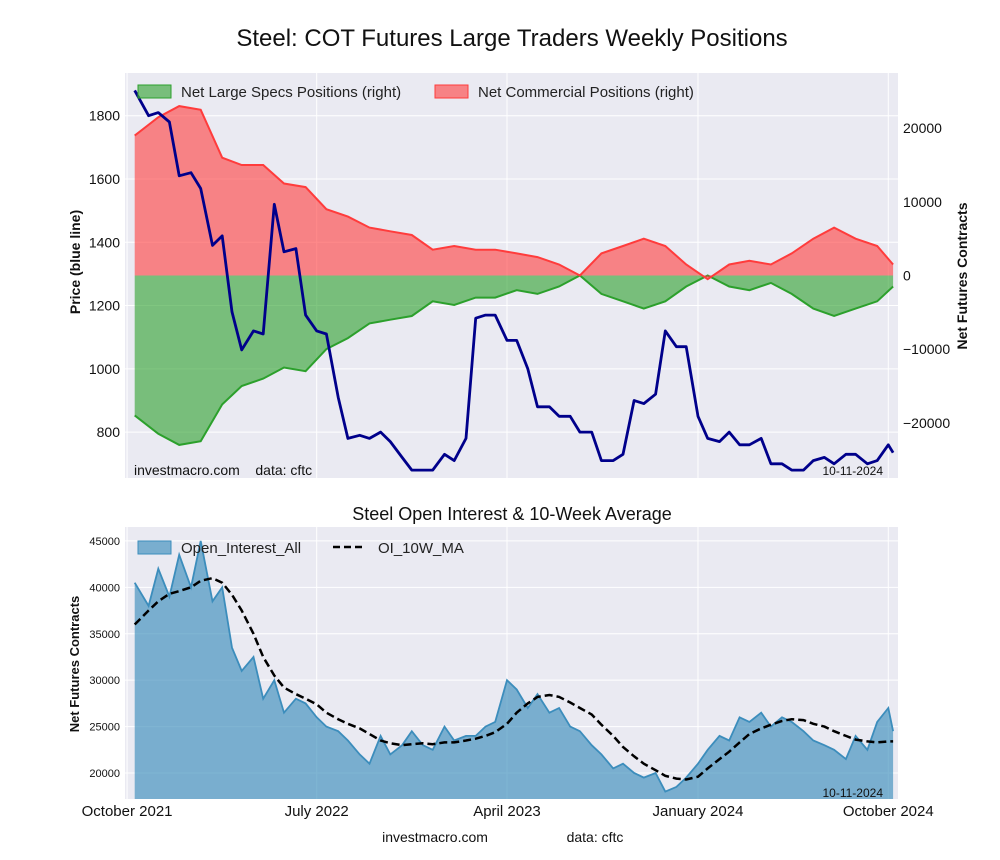  Describe the element at coordinates (104, 542) in the screenshot. I see `bottom-left-tick-label: 45000` at that location.